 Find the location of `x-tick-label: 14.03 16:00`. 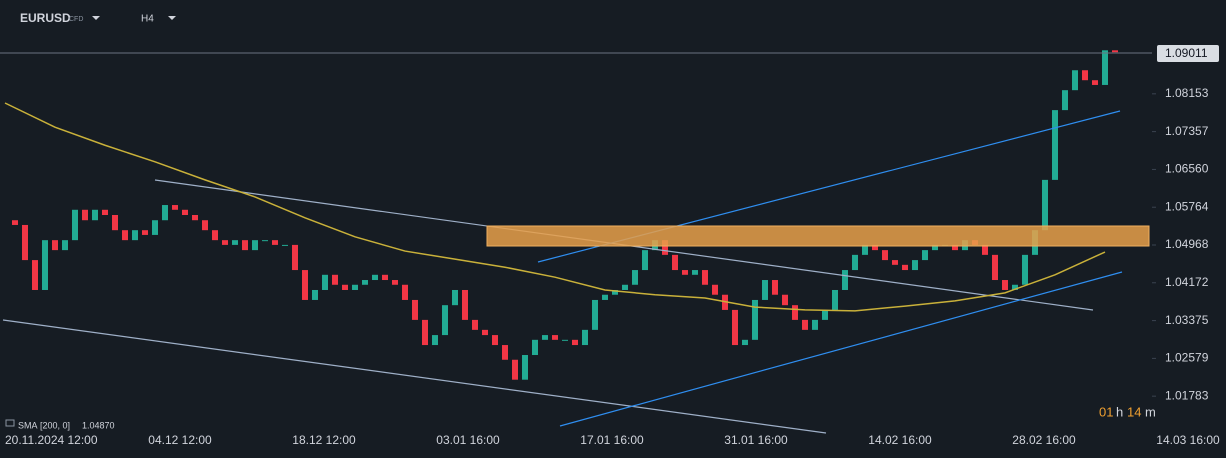

x-tick-label: 14.03 16:00 is located at coordinates (1188, 440).